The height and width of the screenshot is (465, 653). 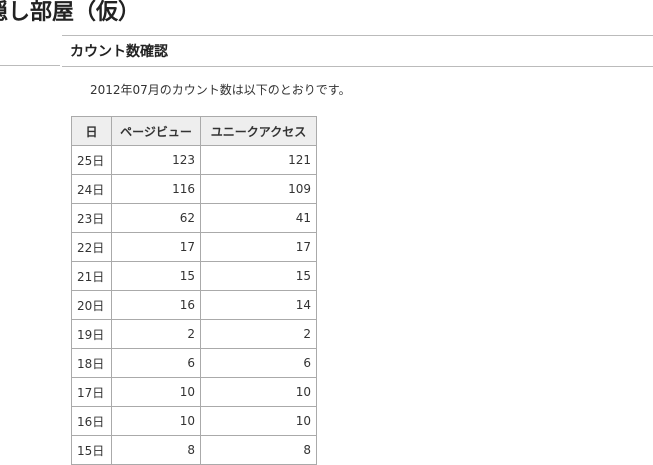 What do you see at coordinates (91, 276) in the screenshot?
I see `day-cell: 21日` at bounding box center [91, 276].